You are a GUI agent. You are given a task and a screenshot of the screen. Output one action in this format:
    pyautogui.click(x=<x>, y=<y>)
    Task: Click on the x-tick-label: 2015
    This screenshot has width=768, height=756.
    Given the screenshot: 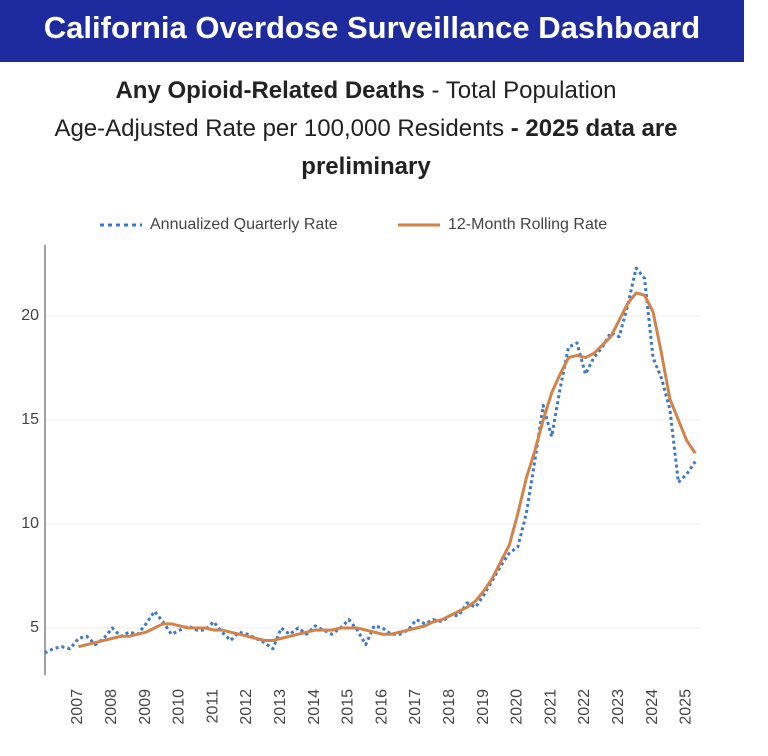 What is the action you would take?
    pyautogui.click(x=348, y=707)
    